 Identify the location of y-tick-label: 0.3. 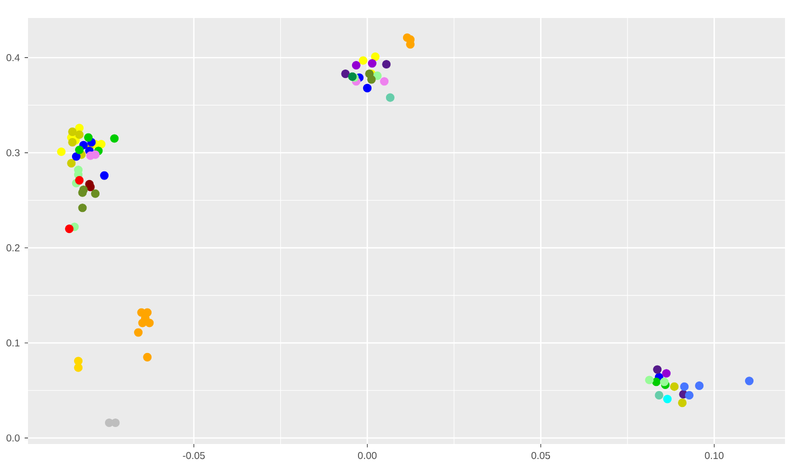
(13, 153).